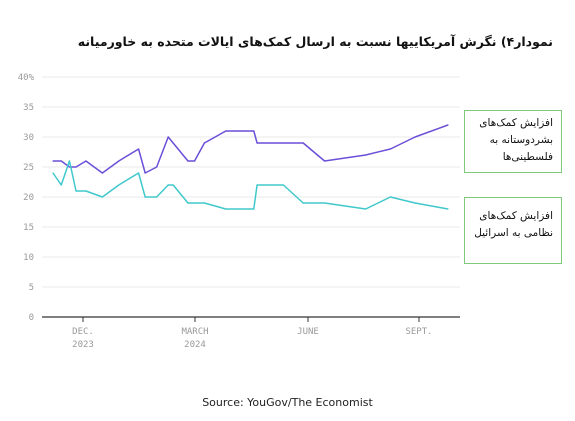  I want to click on y-tick-label: 30, so click(28, 138).